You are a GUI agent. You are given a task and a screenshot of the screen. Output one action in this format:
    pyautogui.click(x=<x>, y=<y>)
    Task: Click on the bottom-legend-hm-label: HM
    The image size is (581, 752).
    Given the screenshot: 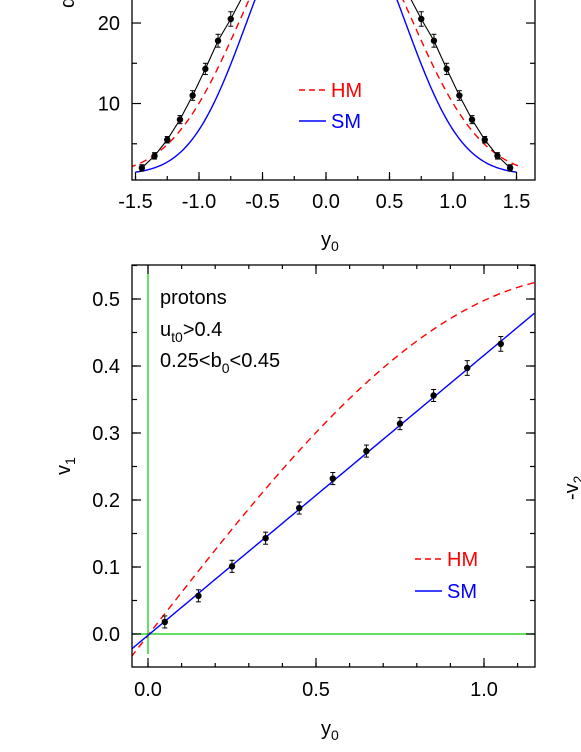 What is the action you would take?
    pyautogui.click(x=462, y=560)
    